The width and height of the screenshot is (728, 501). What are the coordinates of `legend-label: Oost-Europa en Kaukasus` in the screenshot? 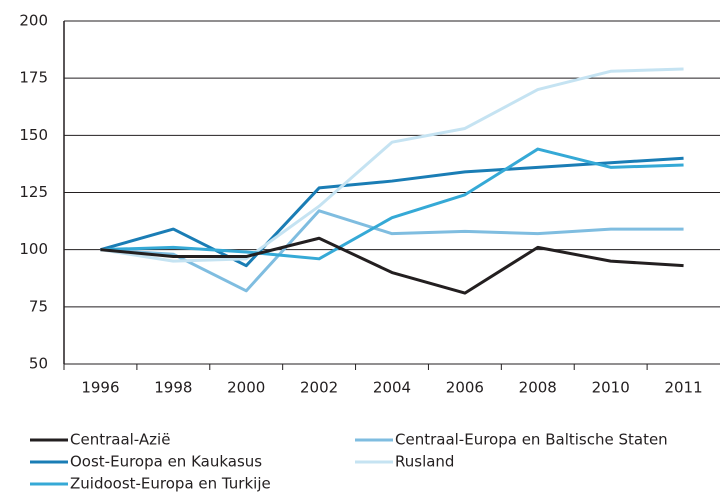 It's located at (166, 462).